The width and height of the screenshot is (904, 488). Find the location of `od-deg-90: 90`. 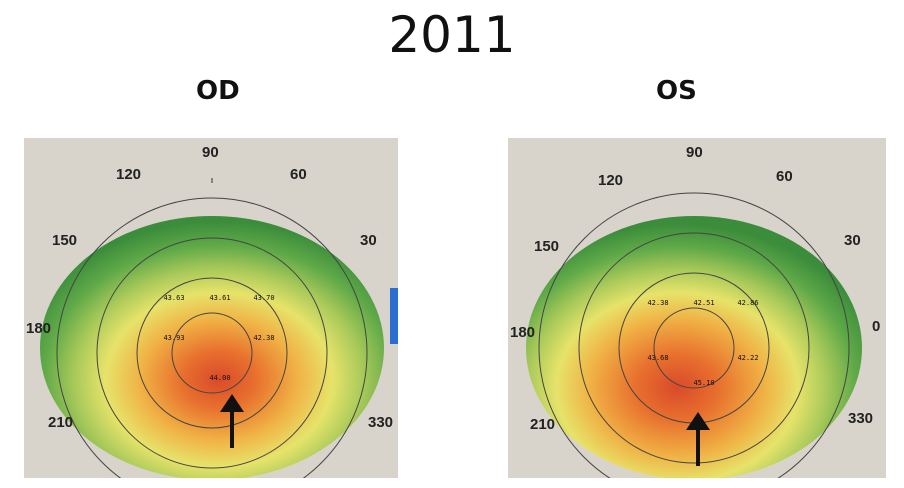

od-deg-90: 90 is located at coordinates (210, 152).